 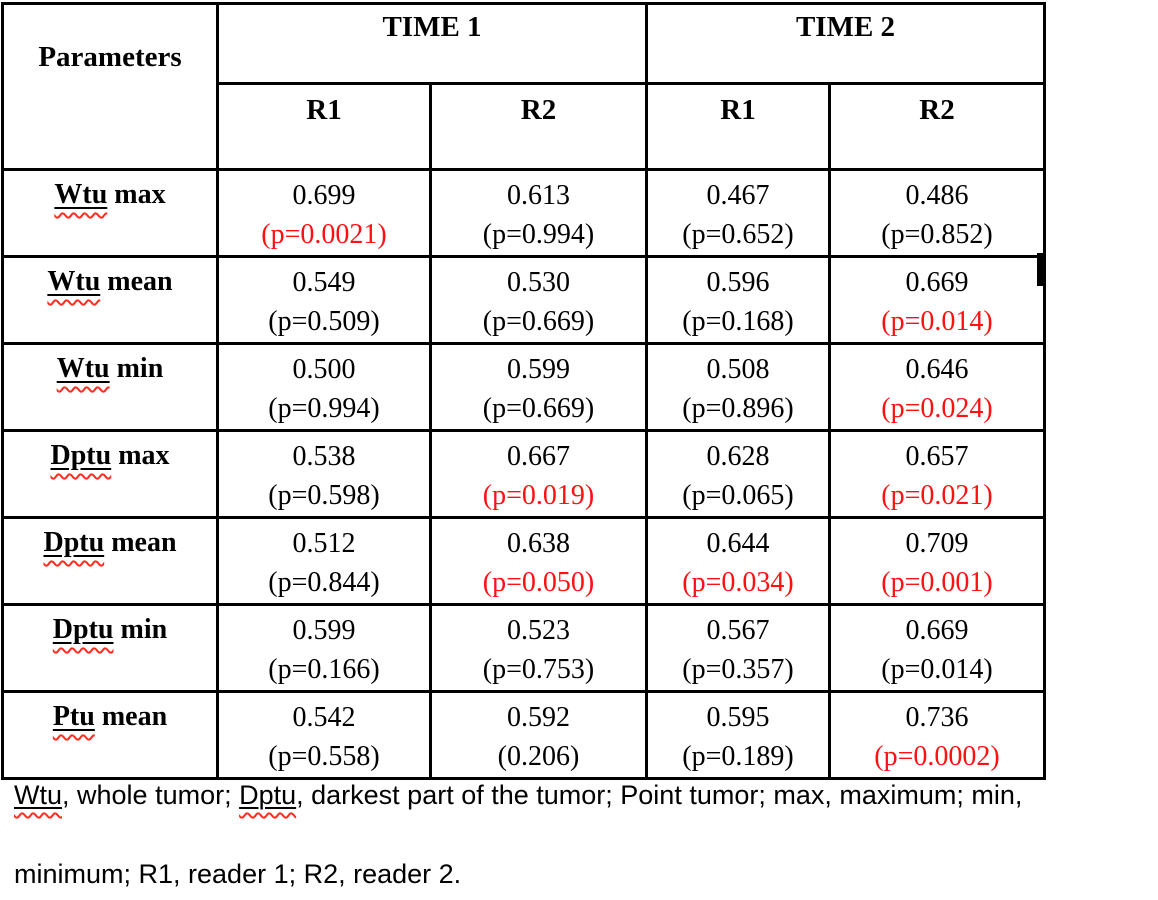 What do you see at coordinates (738, 369) in the screenshot?
I see `cell-value: 0.508` at bounding box center [738, 369].